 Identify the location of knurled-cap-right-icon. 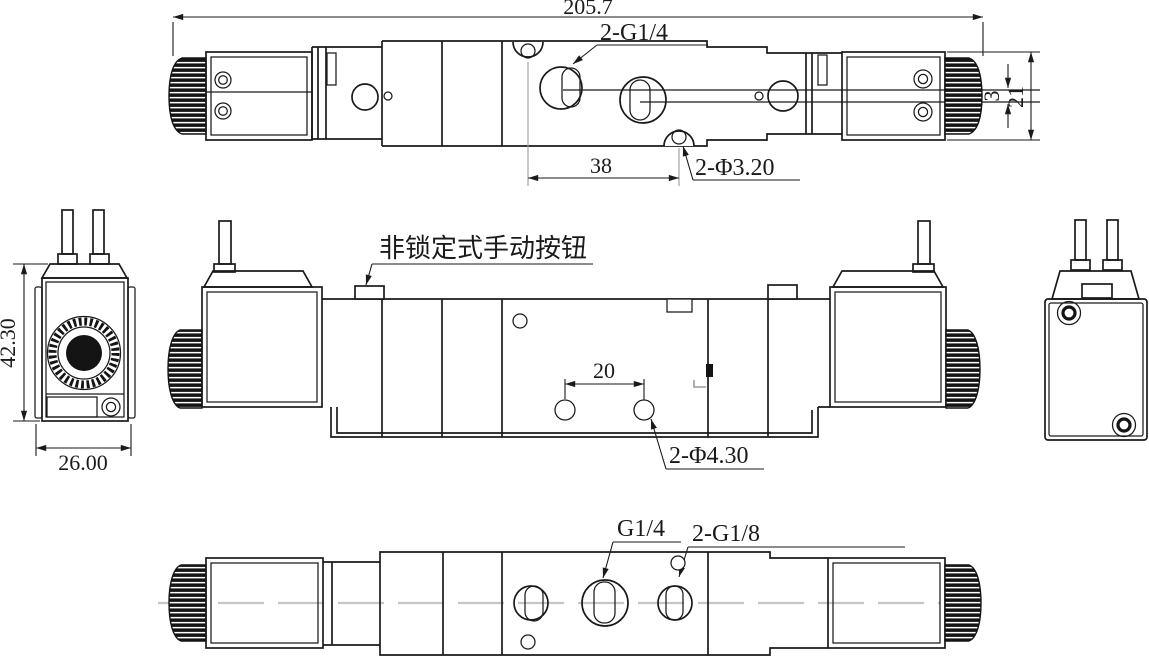
(963, 96).